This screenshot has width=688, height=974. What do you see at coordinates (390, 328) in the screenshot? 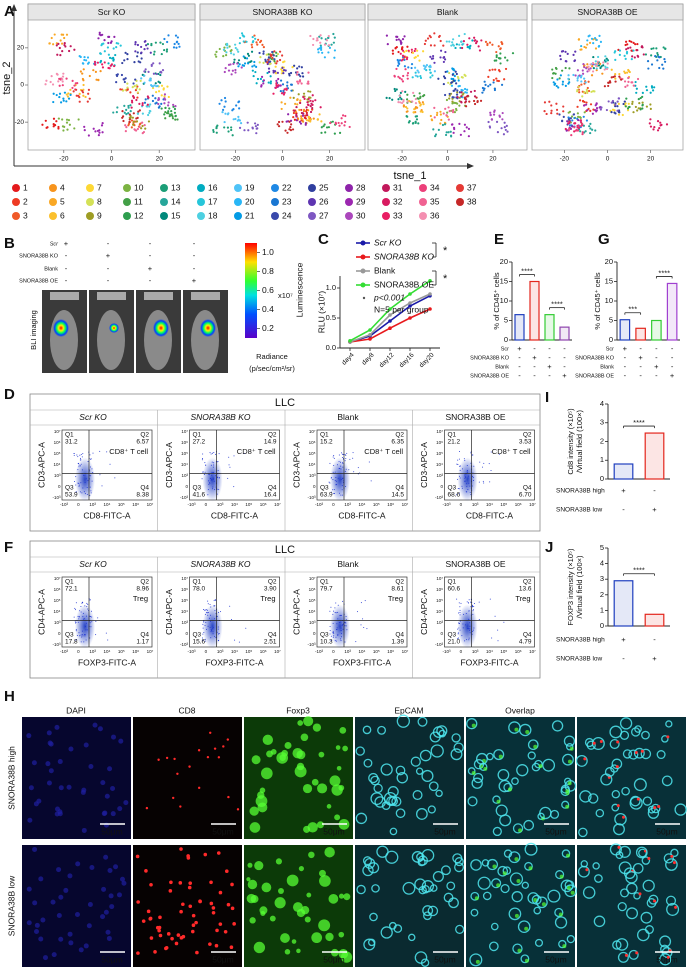
I see `point` at bounding box center [390, 328].